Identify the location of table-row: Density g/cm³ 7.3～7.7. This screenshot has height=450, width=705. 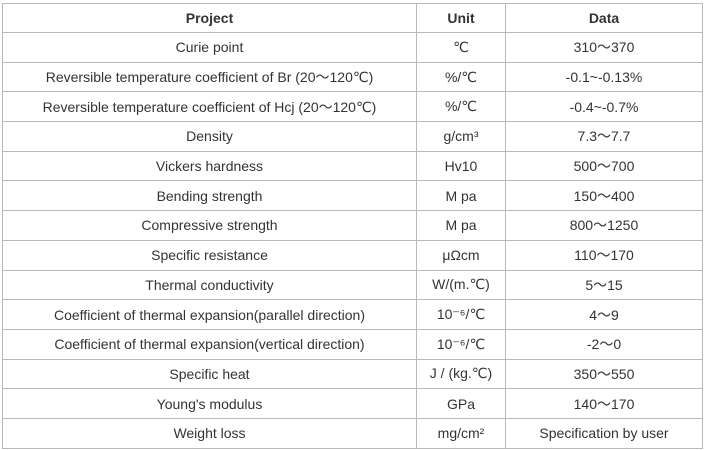
(352, 136).